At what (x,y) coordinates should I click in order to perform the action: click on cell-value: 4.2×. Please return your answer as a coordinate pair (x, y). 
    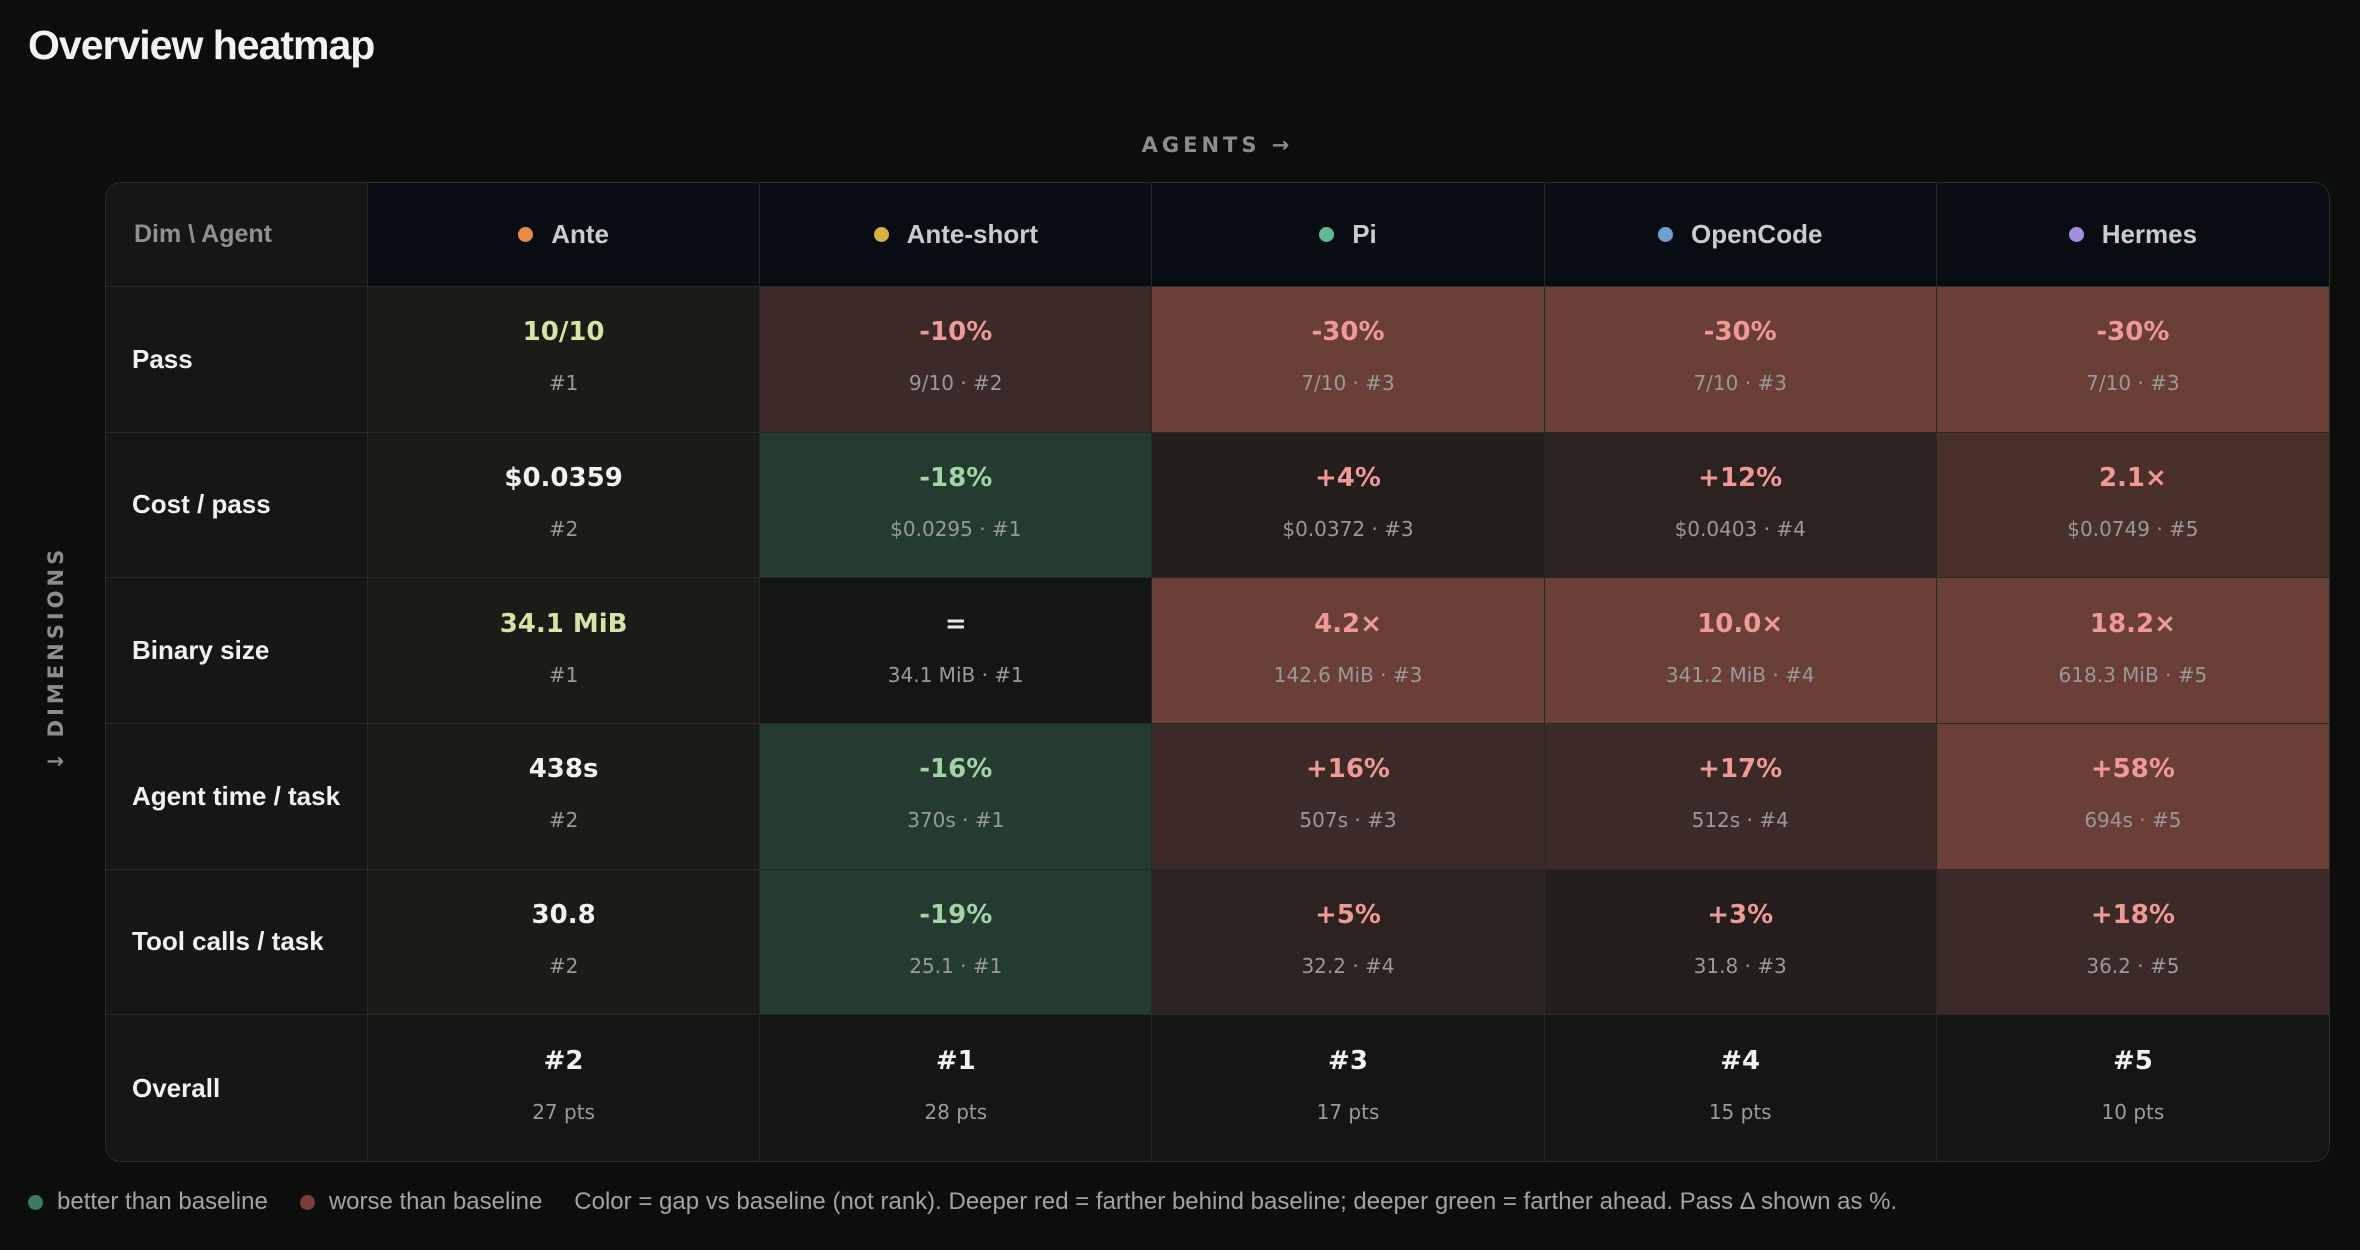
    Looking at the image, I should click on (1348, 623).